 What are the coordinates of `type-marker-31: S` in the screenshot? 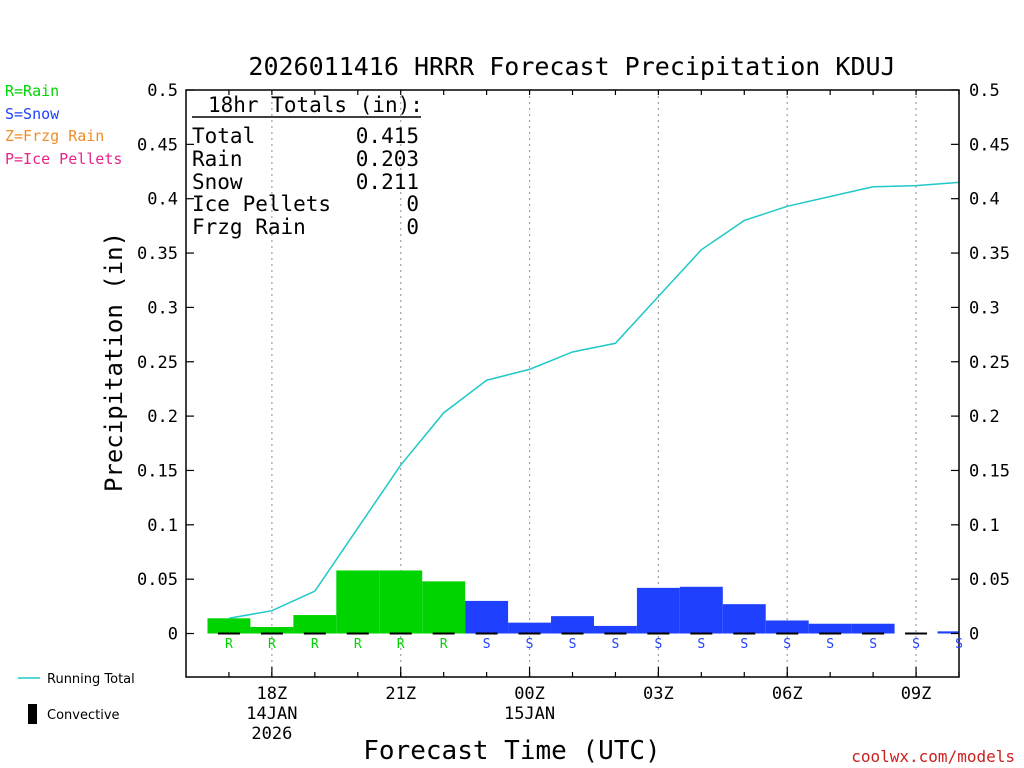 It's located at (830, 644).